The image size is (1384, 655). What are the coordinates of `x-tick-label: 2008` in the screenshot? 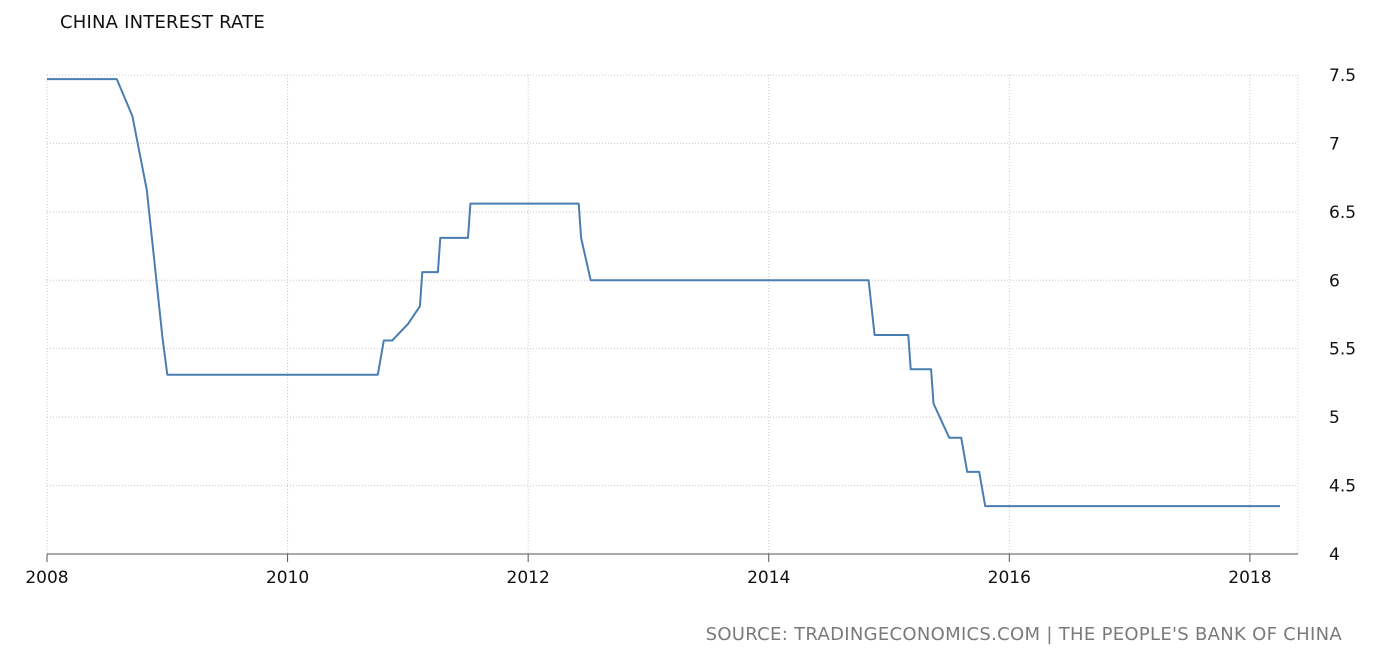 It's located at (46, 578).